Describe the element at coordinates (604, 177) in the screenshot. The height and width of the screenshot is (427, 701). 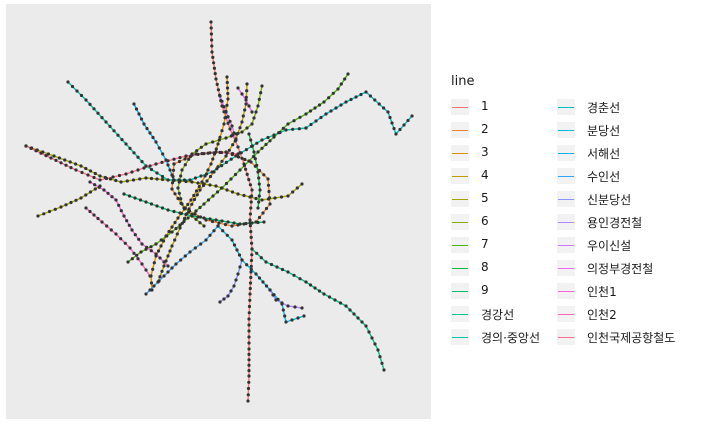
I see `legend-label: 수인선` at that location.